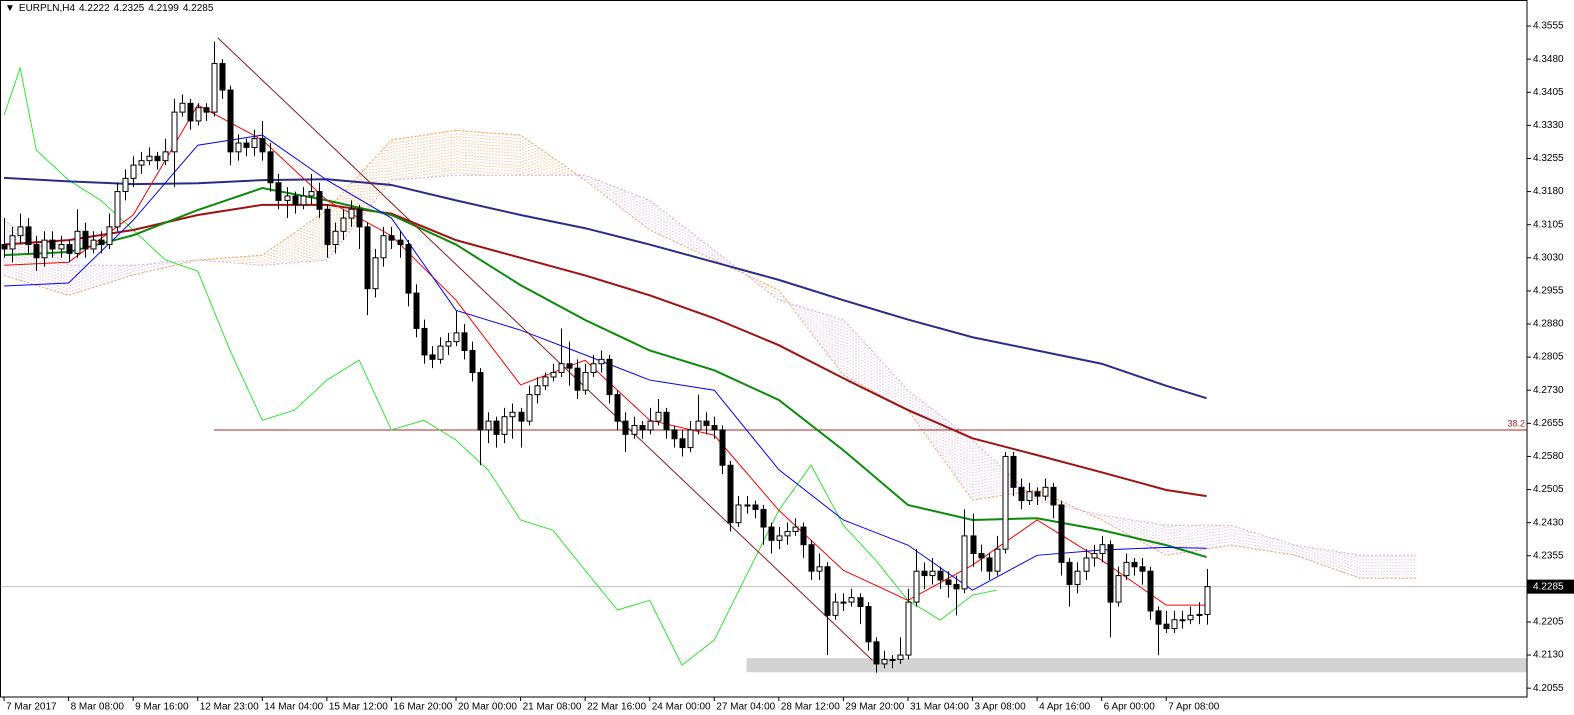 The image size is (1574, 715). I want to click on y-tick-label: 4.3255, so click(1548, 158).